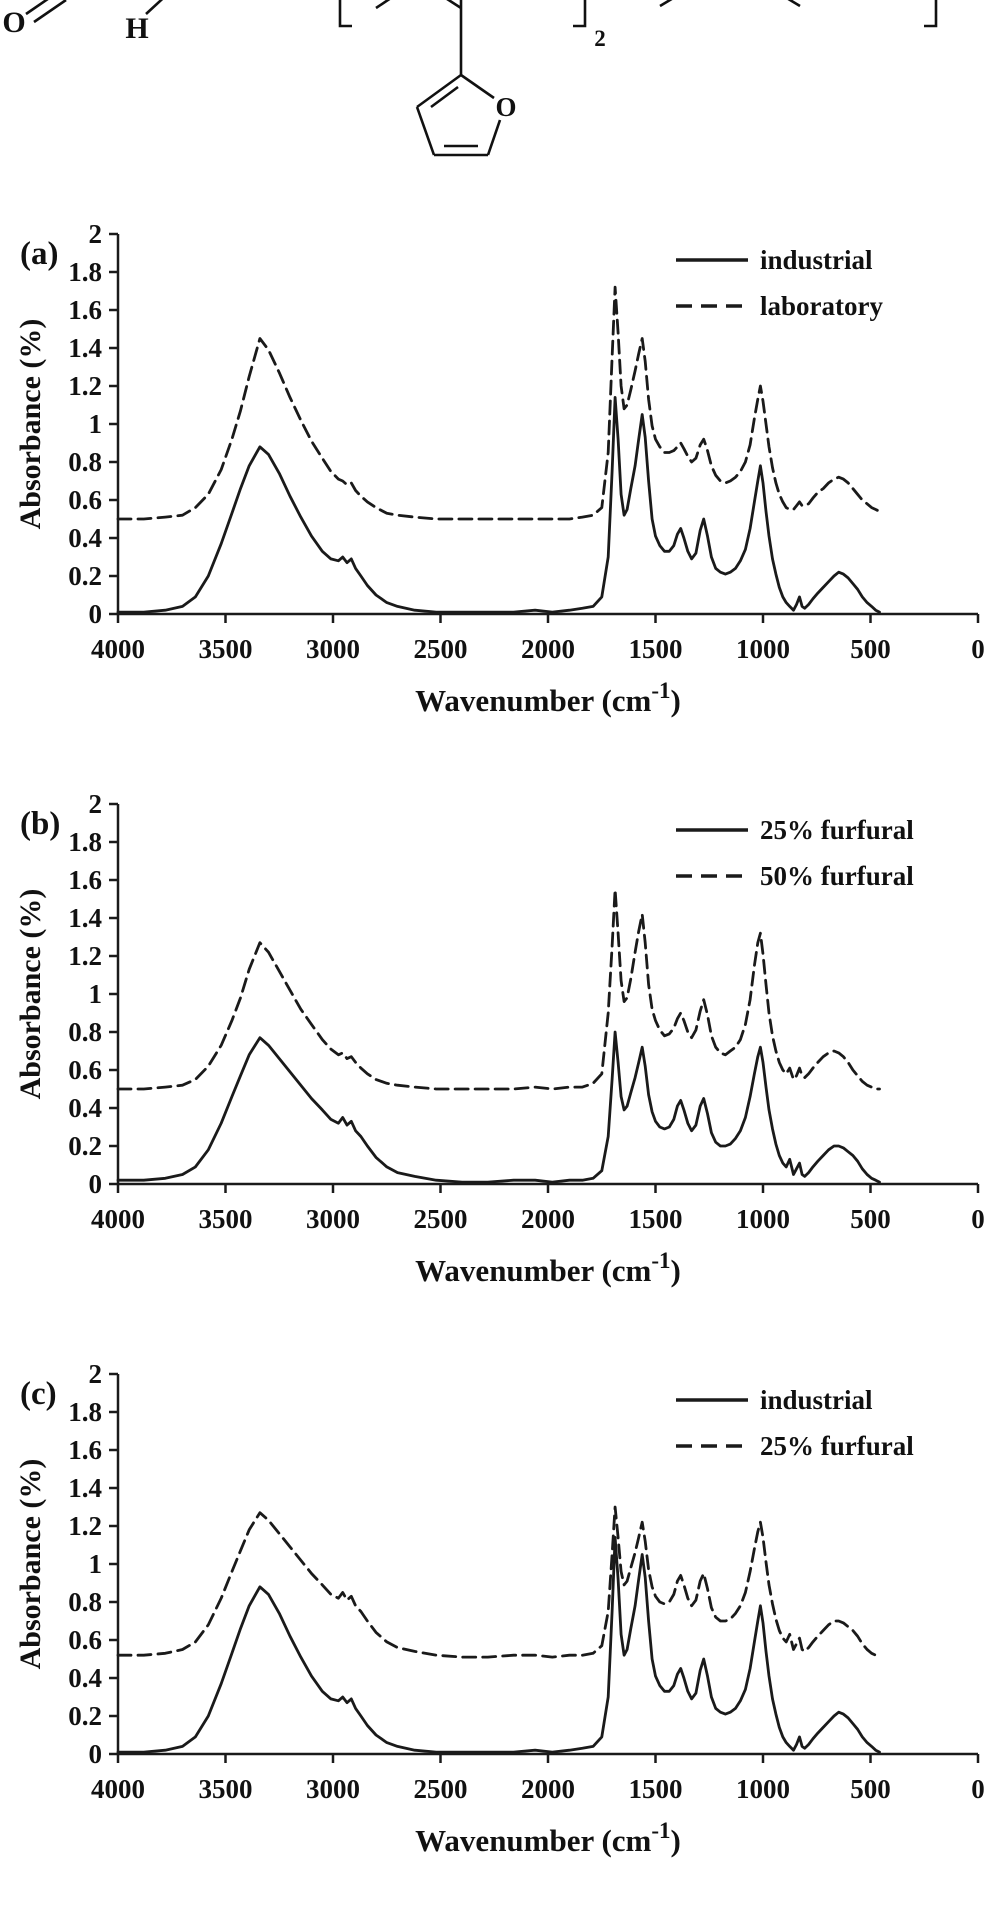  I want to click on series-curve-furfural50, so click(498, 989).